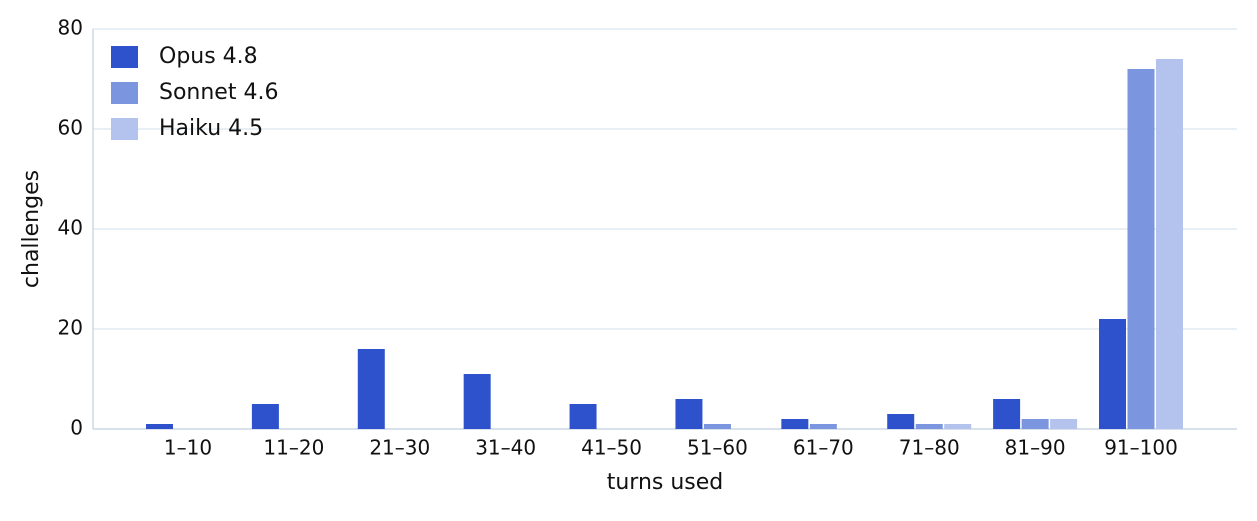  What do you see at coordinates (70, 128) in the screenshot?
I see `y-tick-label: 60` at bounding box center [70, 128].